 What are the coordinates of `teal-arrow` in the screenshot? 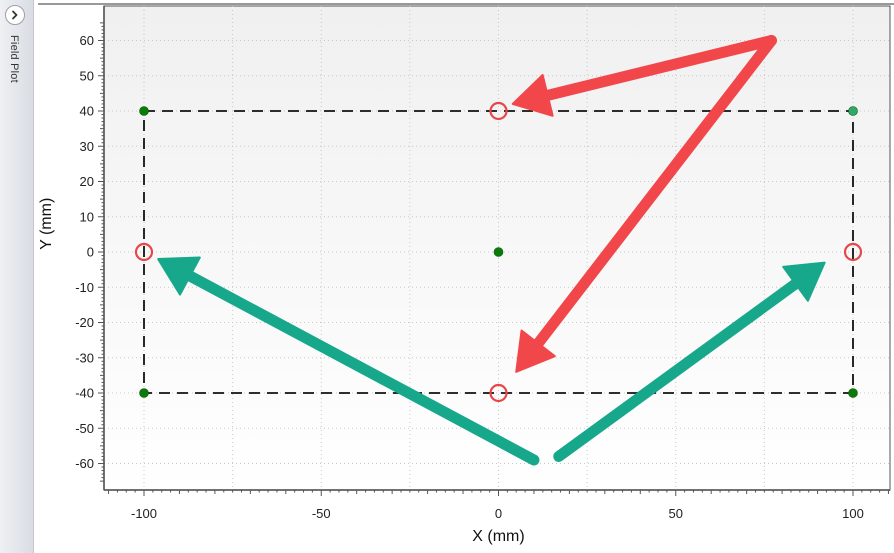 It's located at (689, 361).